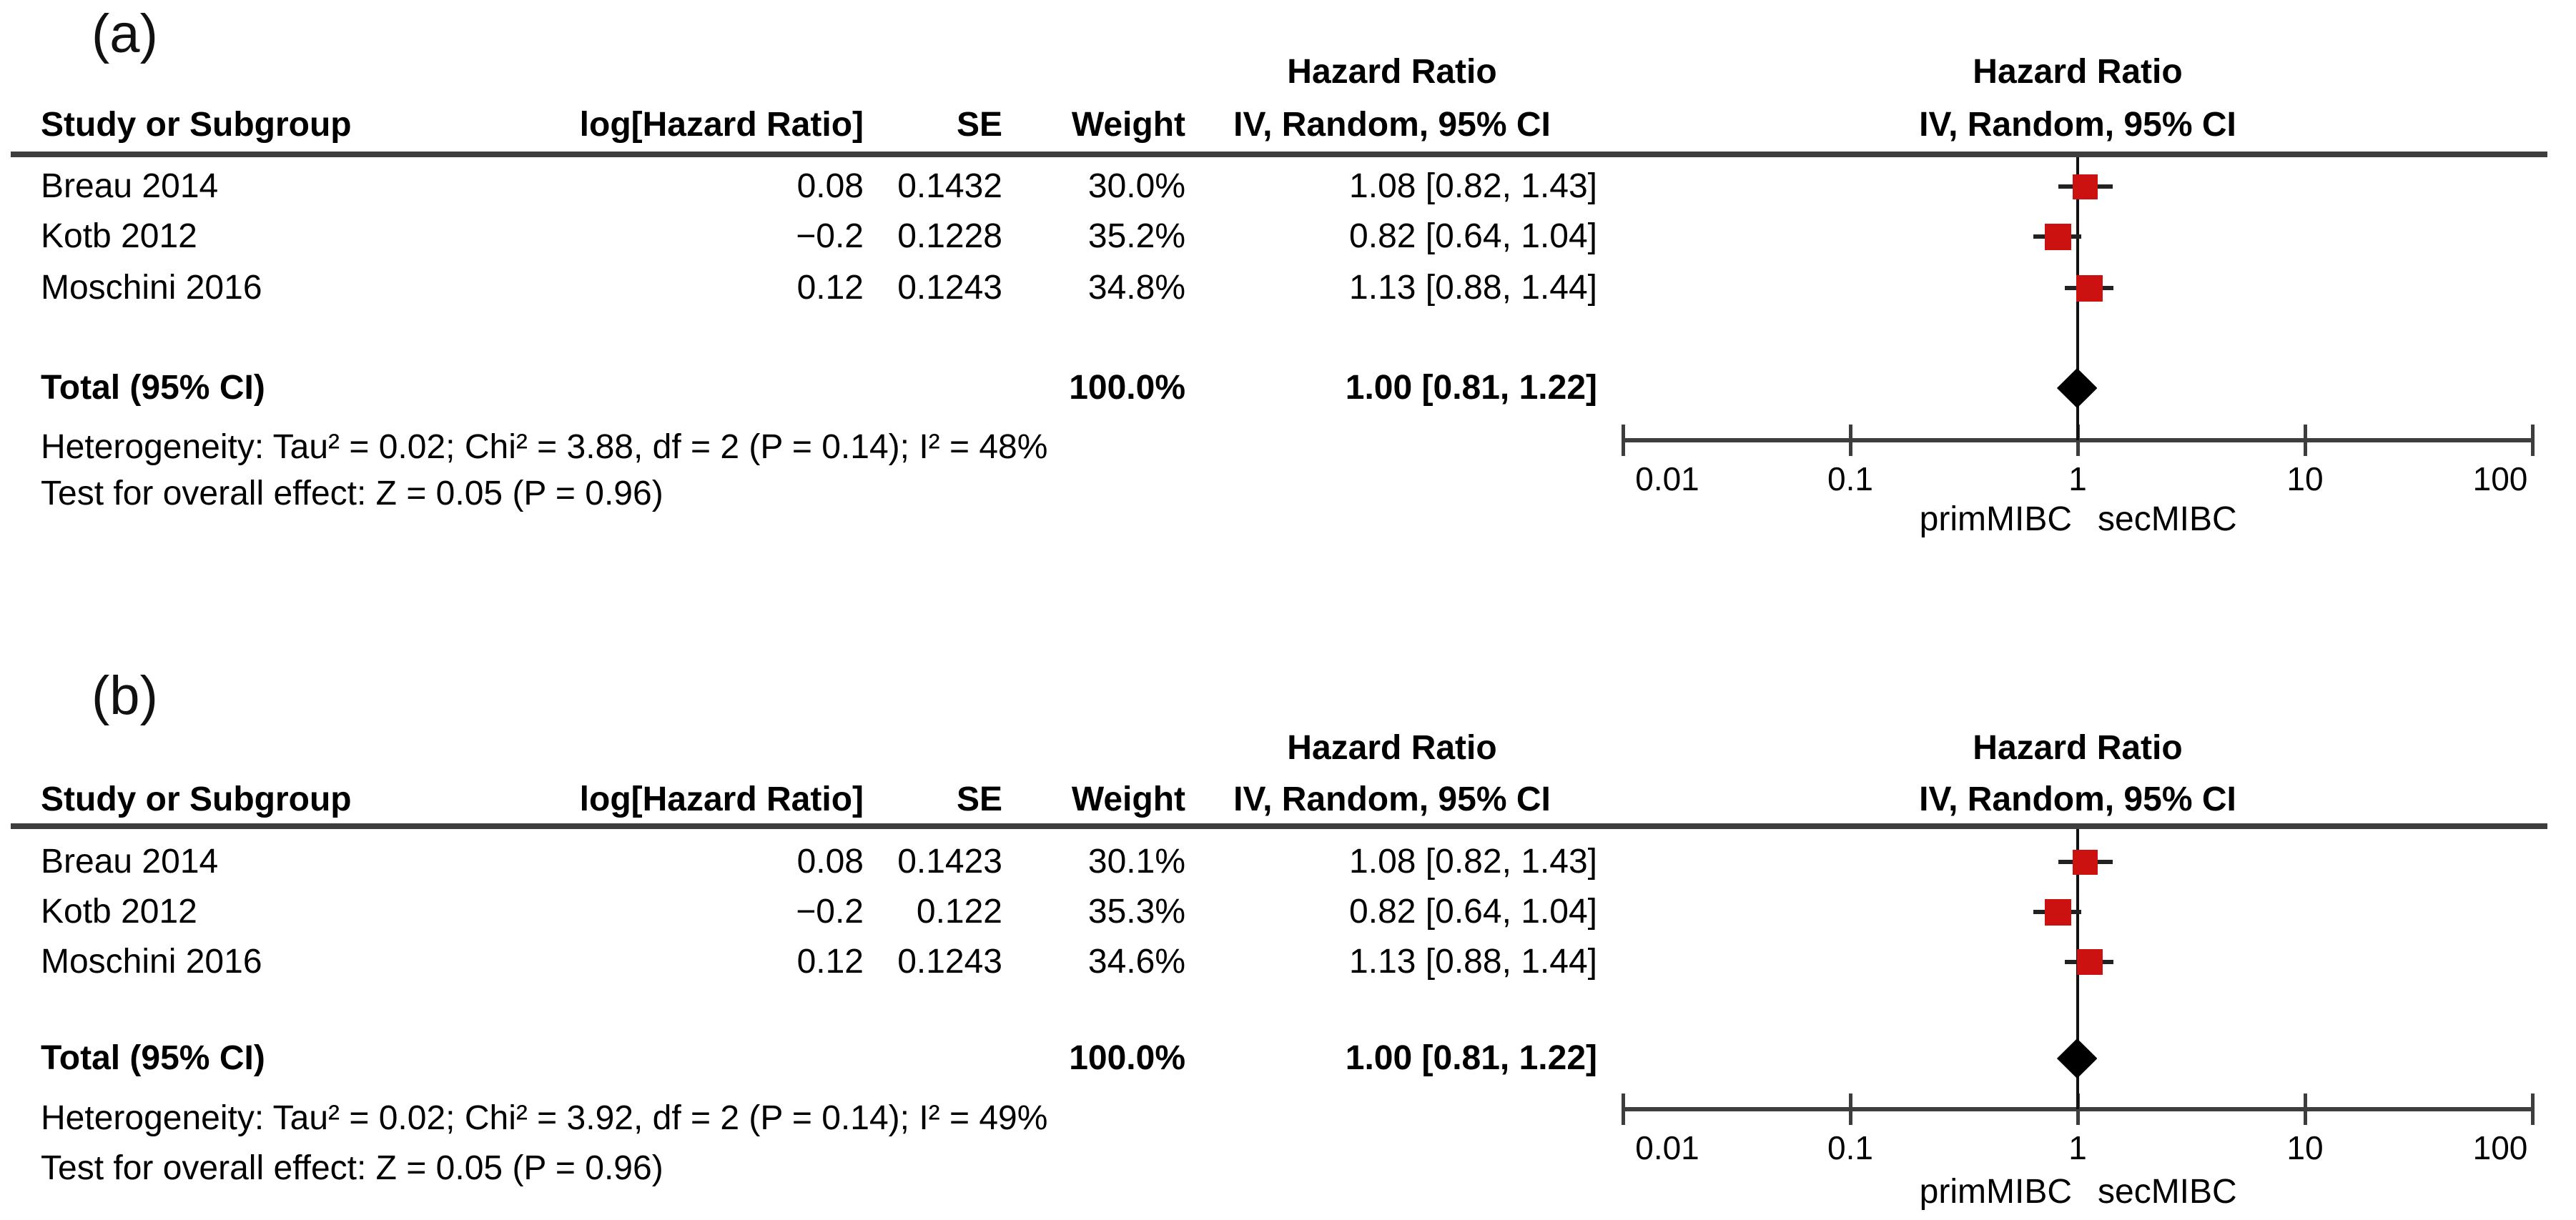 Image resolution: width=2576 pixels, height=1220 pixels. Describe the element at coordinates (1128, 125) in the screenshot. I see `col-header-weight-a: Weight` at that location.